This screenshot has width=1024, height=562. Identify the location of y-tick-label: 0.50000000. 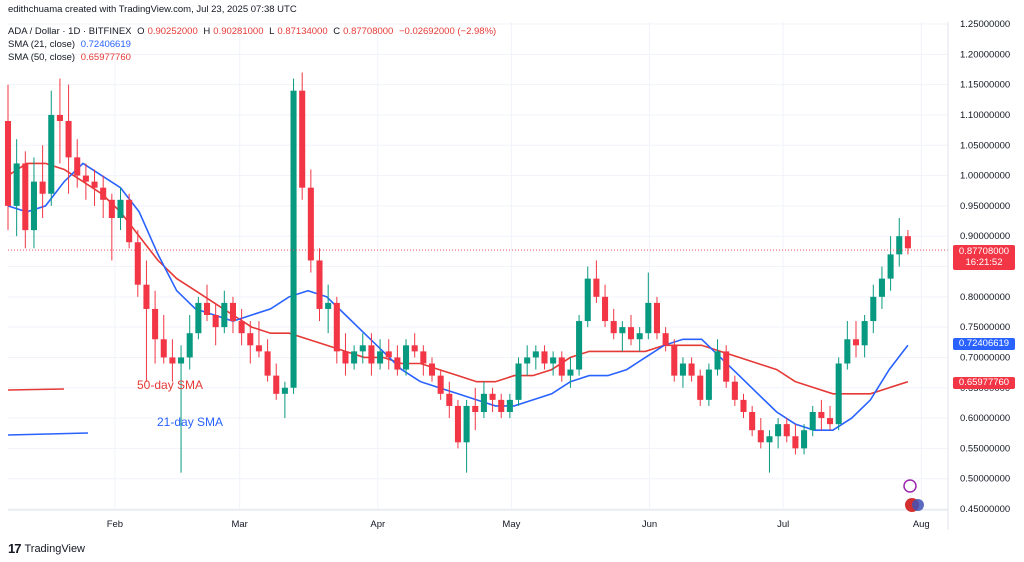
(985, 479).